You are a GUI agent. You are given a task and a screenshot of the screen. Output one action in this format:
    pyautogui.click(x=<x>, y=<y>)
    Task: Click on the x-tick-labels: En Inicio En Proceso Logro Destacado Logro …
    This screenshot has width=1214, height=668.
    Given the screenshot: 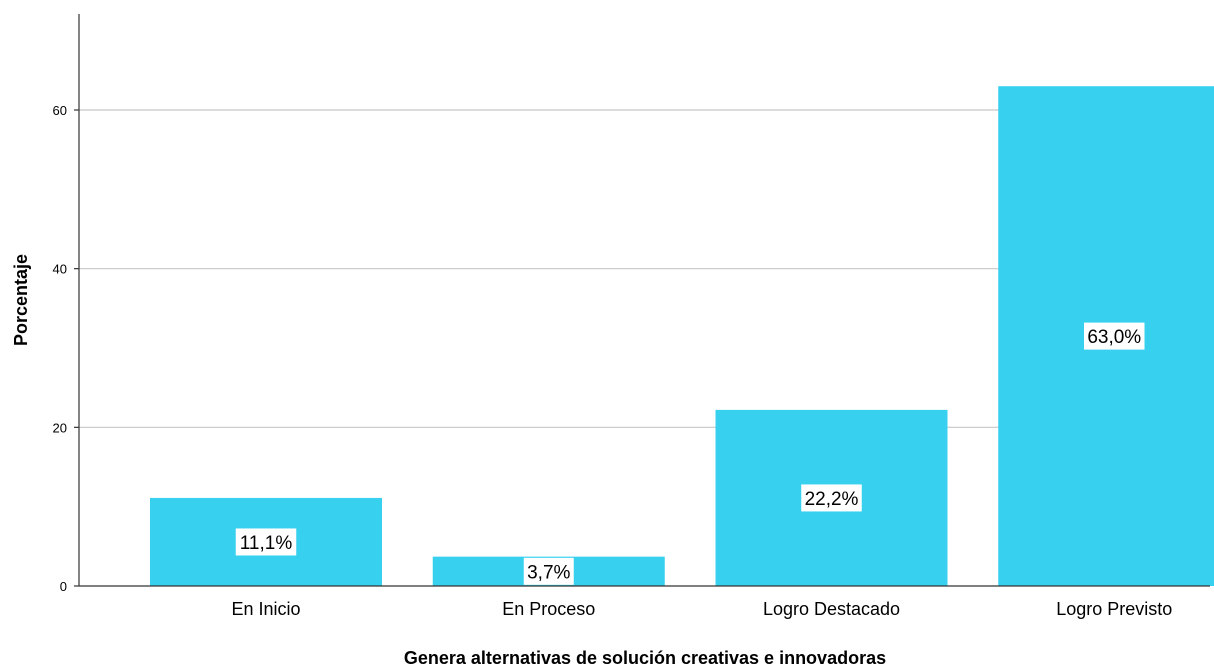 What is the action you would take?
    pyautogui.click(x=701, y=609)
    